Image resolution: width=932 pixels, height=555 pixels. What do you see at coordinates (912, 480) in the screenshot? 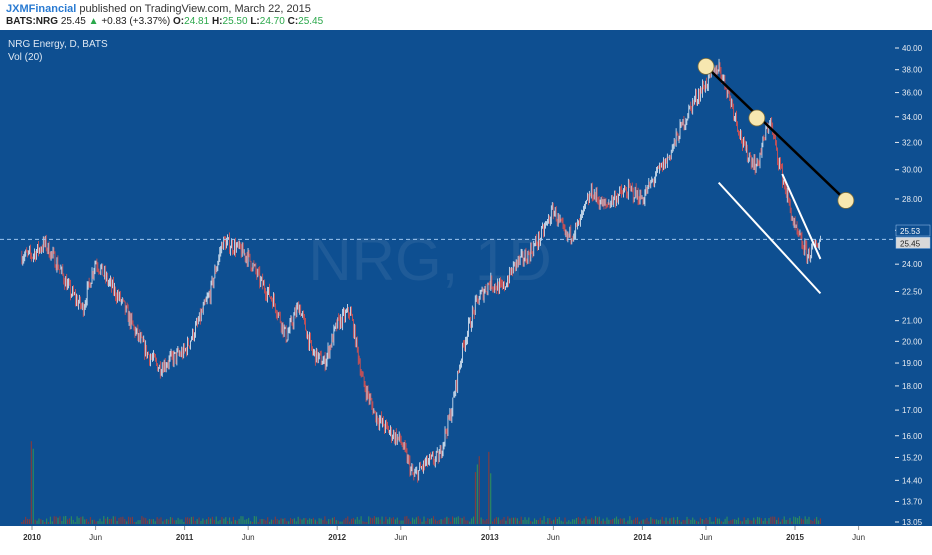
I see `y-tick-label: 14.40` at bounding box center [912, 480].